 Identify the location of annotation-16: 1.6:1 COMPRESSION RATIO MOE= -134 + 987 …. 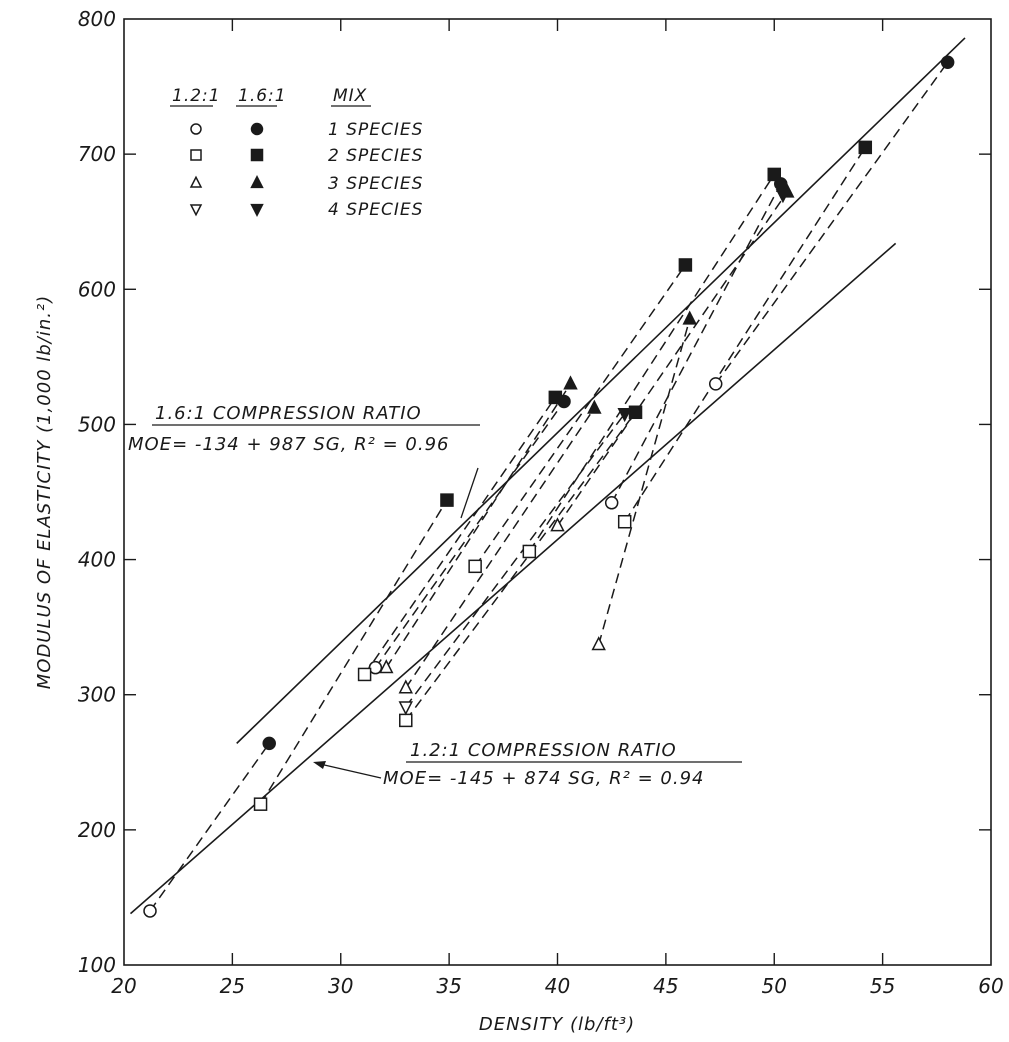
(304, 461).